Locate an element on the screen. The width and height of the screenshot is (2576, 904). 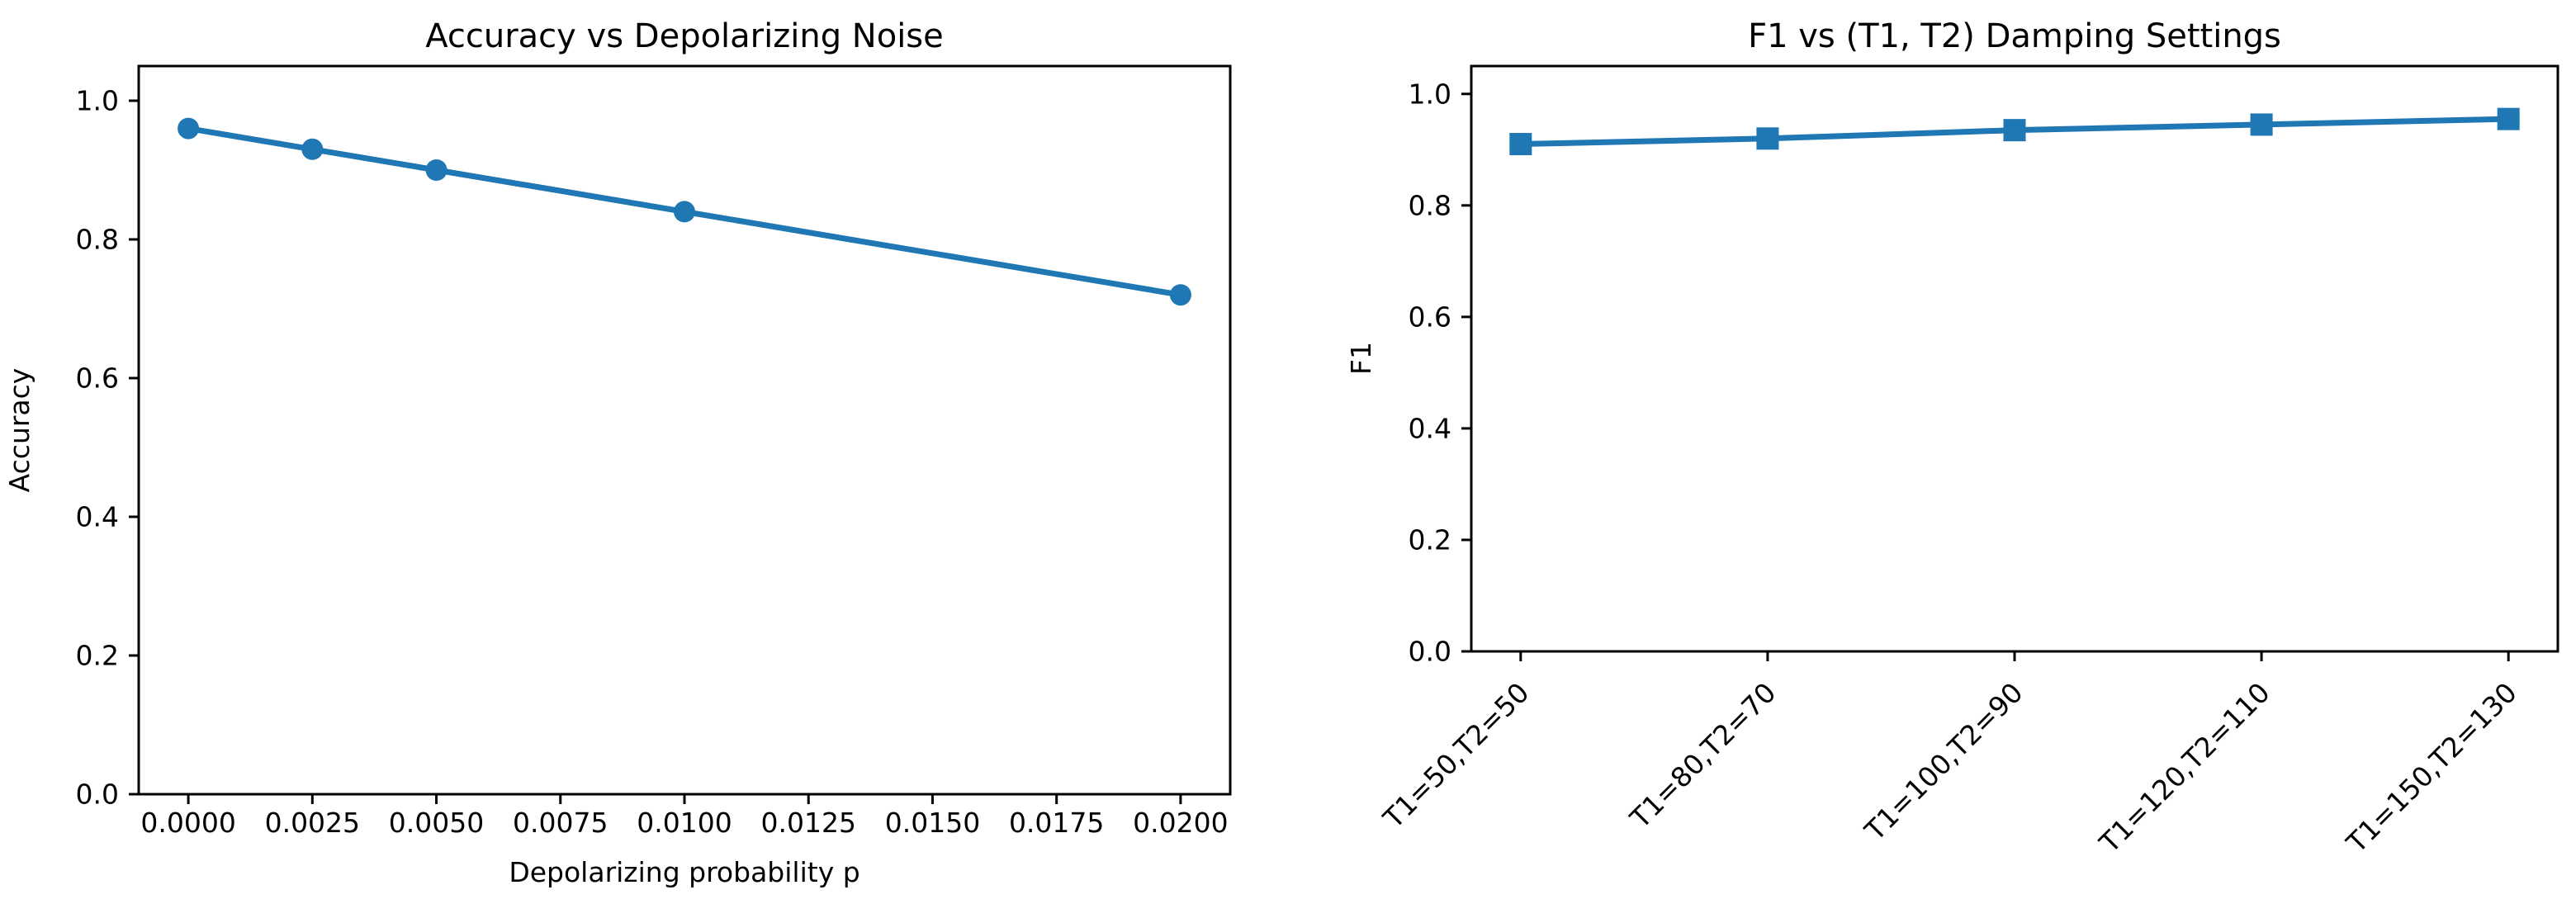
x-tick-label: 0.0150 is located at coordinates (932, 823).